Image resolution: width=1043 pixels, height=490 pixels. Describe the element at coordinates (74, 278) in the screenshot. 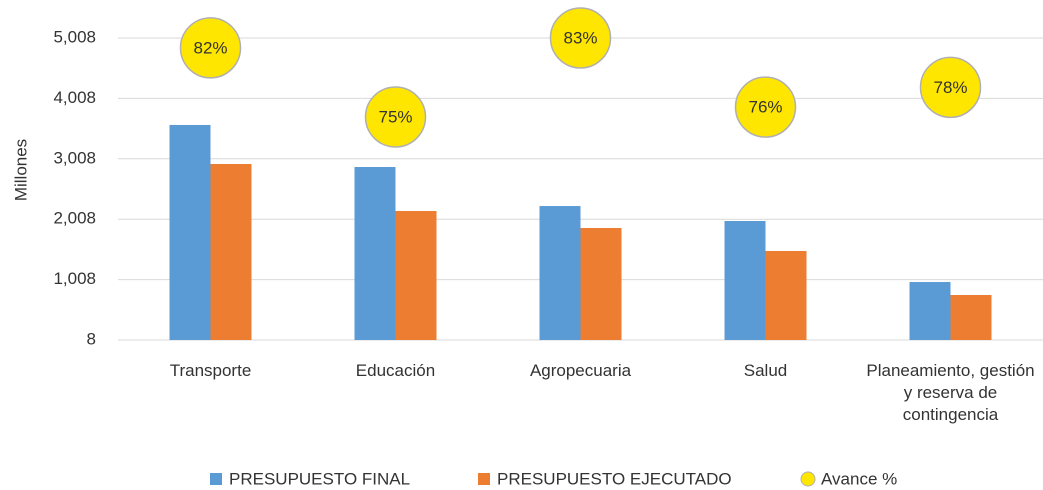

I see `y-tick-label: 1,008` at that location.